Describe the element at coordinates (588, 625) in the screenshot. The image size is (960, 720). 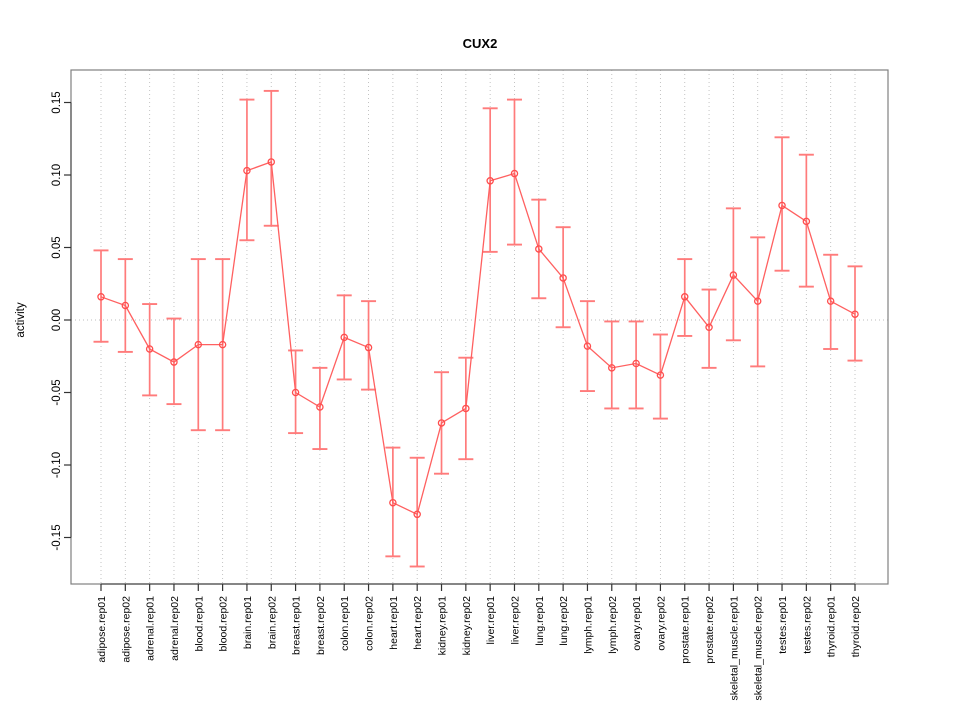
I see `x-tick-label: lymph.rep01` at that location.